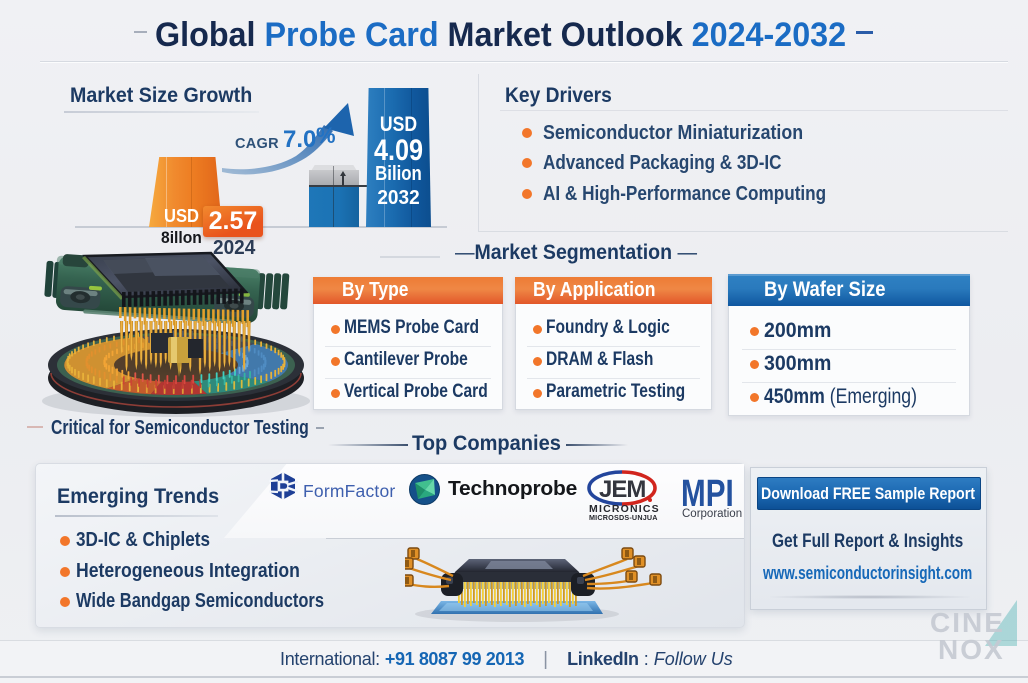 Image resolution: width=1028 pixels, height=683 pixels. I want to click on svg-text: MICROSDS-UNJUA, so click(623, 517).